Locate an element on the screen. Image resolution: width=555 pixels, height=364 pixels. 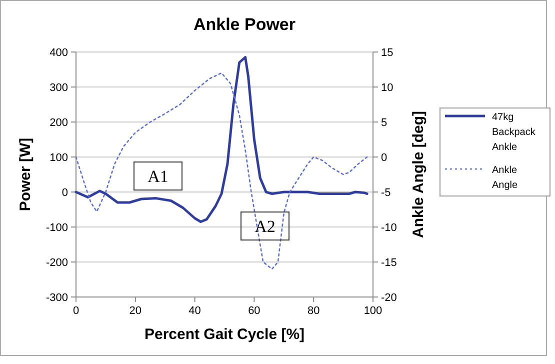
y2-tick-label: -15 is located at coordinates (389, 263).